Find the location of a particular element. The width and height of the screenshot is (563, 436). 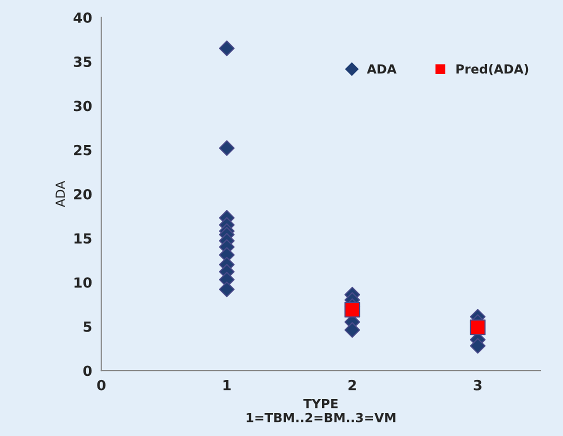

y-tick-label: 25 is located at coordinates (83, 150).